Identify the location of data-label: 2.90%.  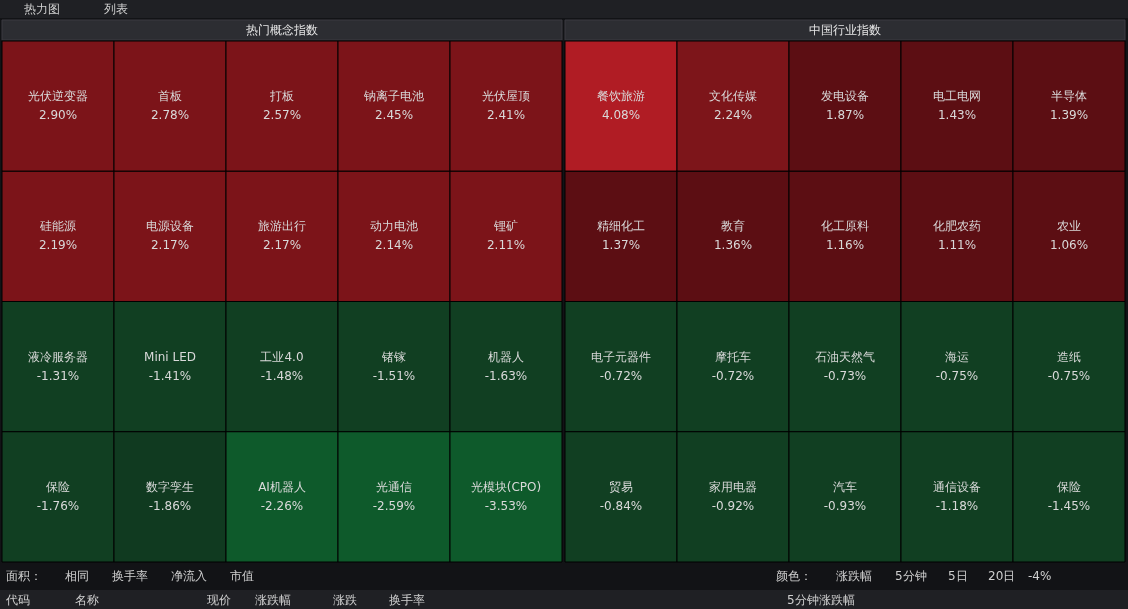
(58, 115).